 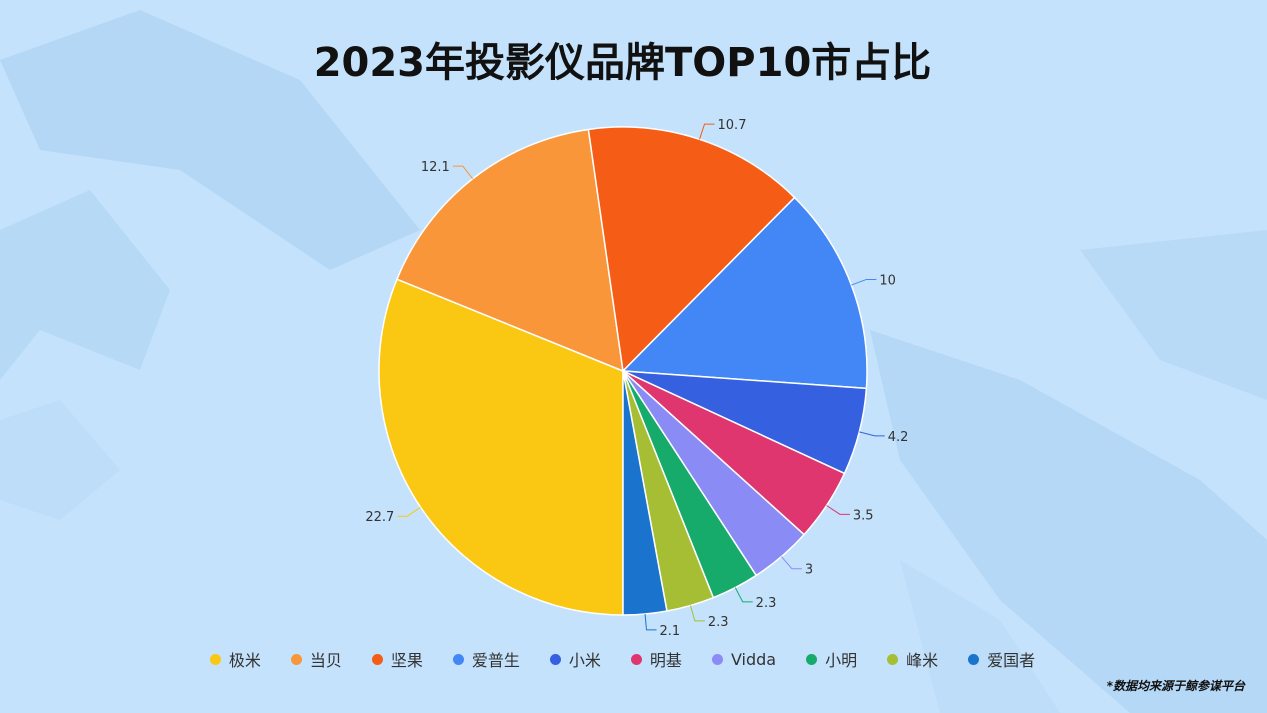 I want to click on legend-item-7: Vidda, so click(x=744, y=659).